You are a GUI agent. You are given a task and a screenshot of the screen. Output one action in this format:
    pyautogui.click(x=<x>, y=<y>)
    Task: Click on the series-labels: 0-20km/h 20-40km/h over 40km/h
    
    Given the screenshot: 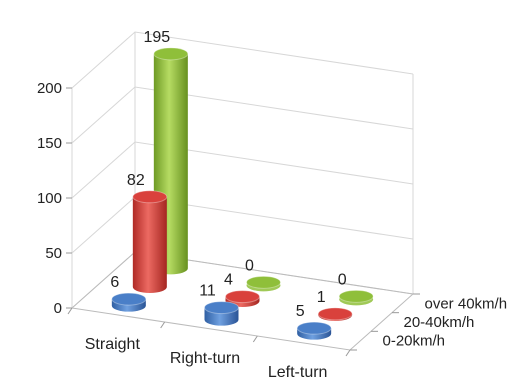 What is the action you would take?
    pyautogui.click(x=445, y=322)
    